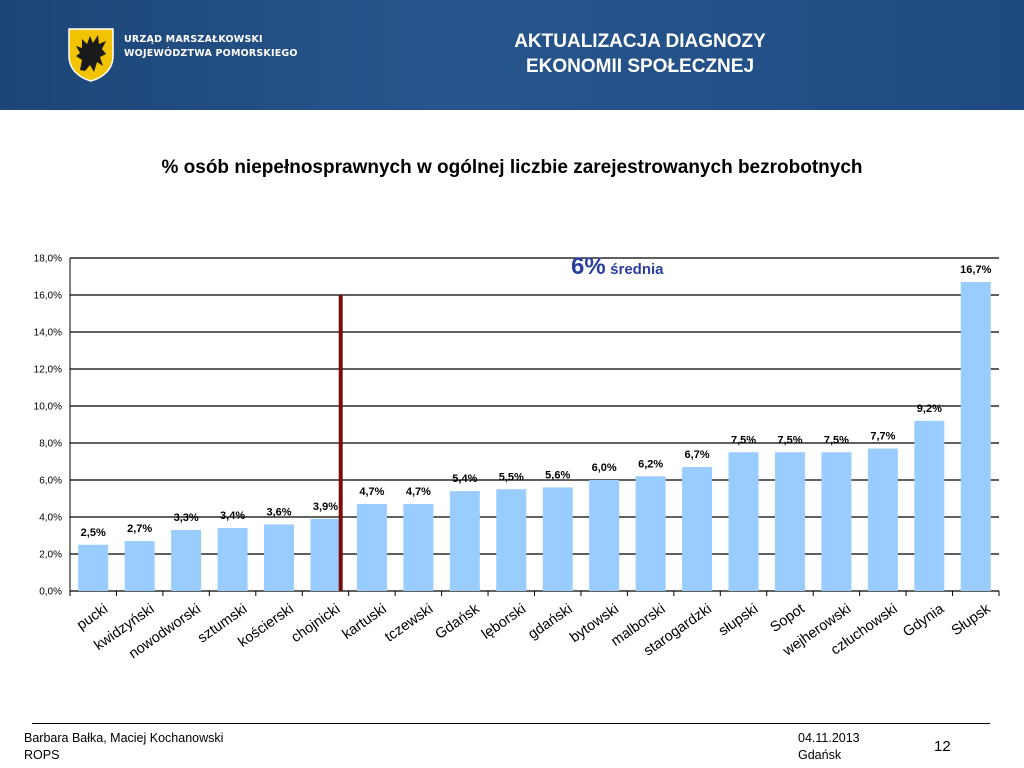 Image resolution: width=1024 pixels, height=768 pixels. Describe the element at coordinates (882, 437) in the screenshot. I see `data-label: 7,7%` at that location.